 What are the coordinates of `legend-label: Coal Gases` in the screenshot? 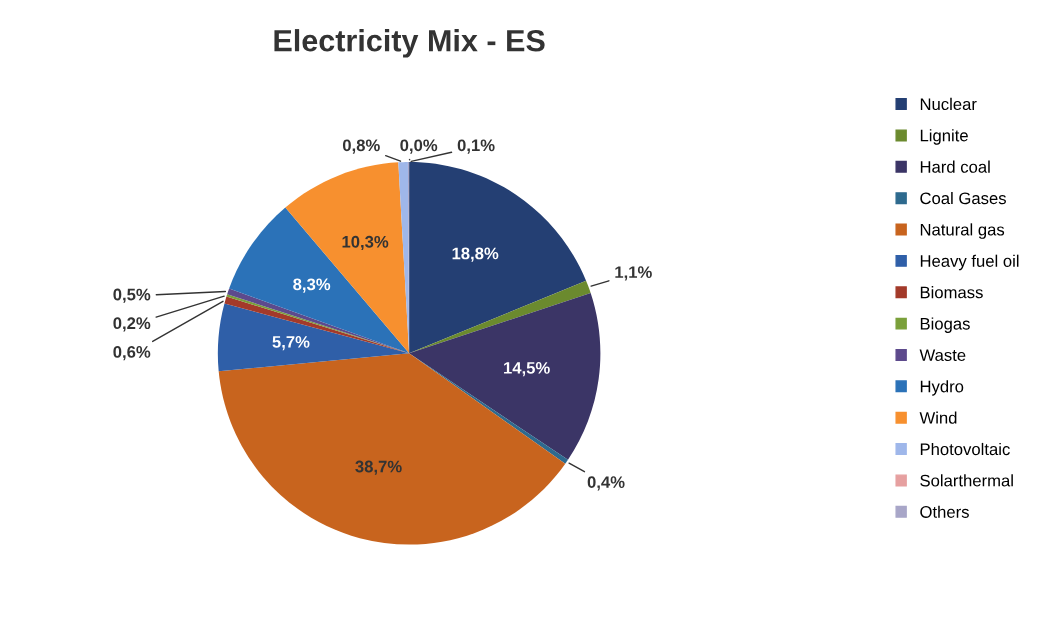 It's located at (963, 198).